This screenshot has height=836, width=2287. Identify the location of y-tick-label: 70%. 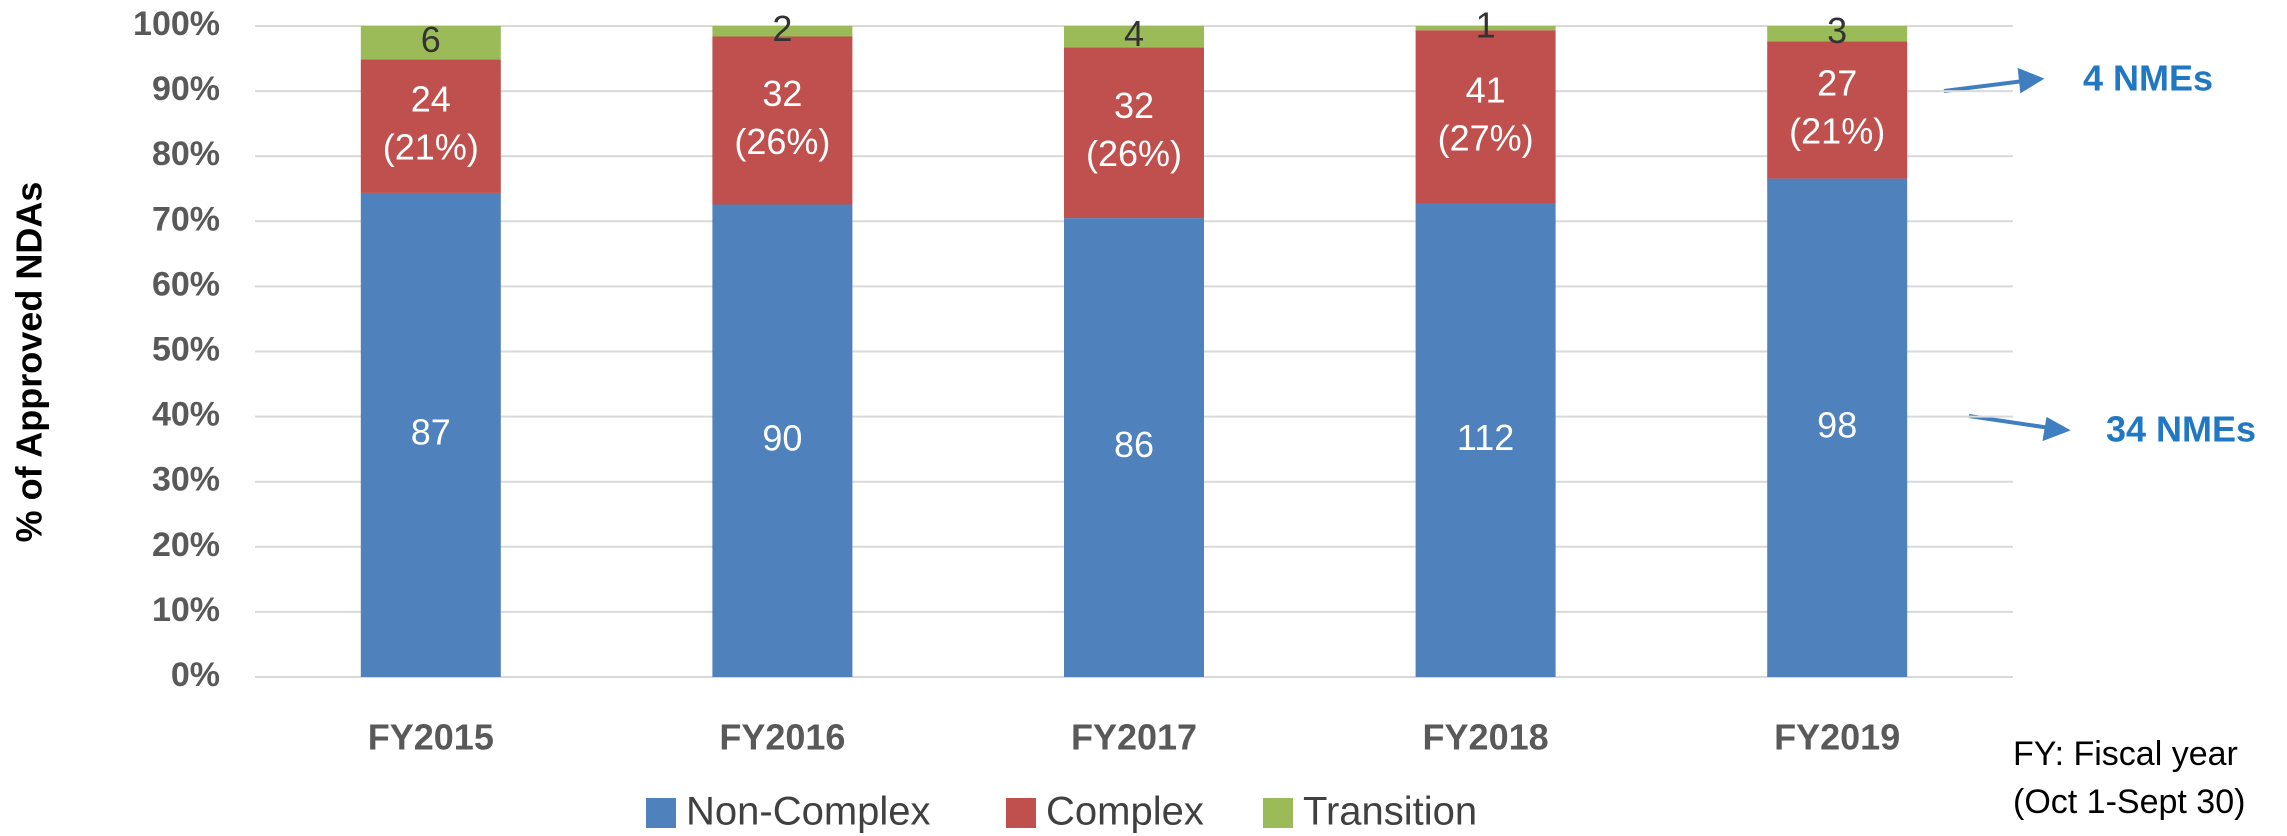
(186, 219).